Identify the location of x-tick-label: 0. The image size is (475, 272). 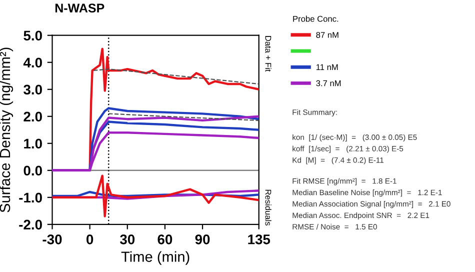
(90, 239).